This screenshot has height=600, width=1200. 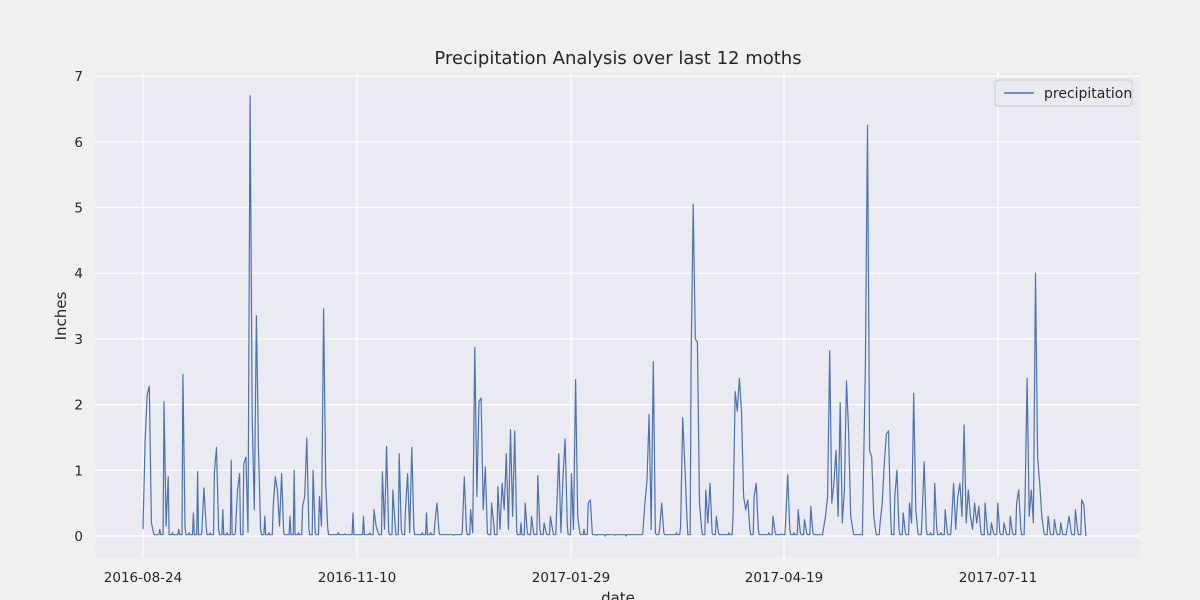 I want to click on y-tick-label: 6, so click(x=78, y=143).